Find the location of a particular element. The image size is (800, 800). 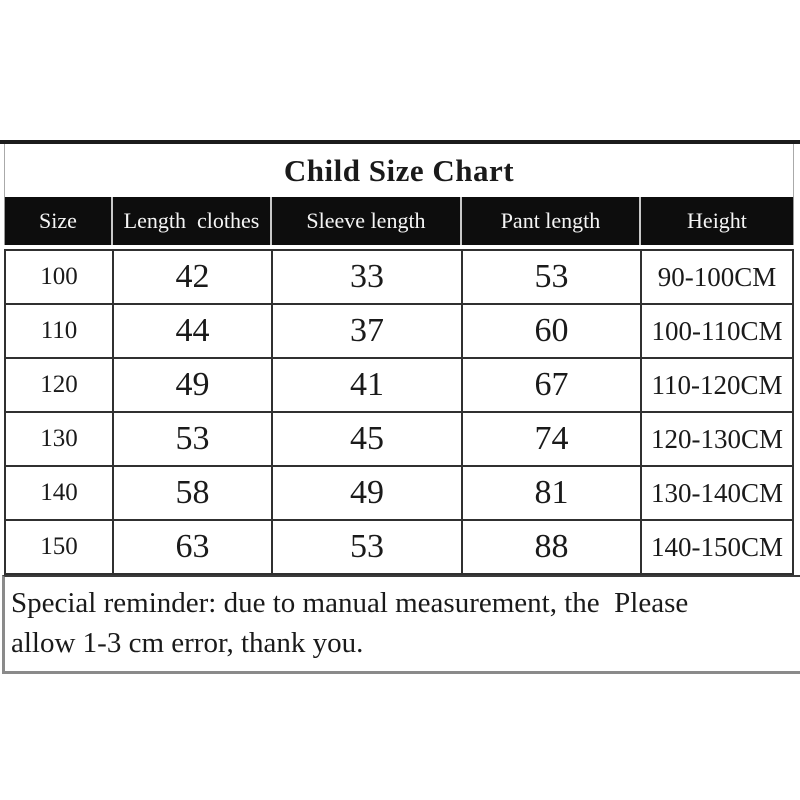

cell-height: 110-120CM is located at coordinates (717, 385).